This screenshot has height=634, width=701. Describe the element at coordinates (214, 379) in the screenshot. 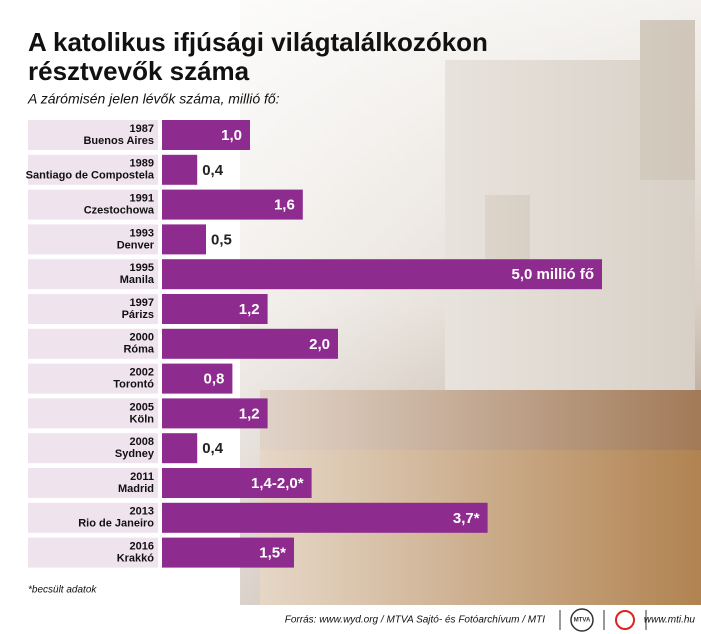

I see `value-label: 0,8` at that location.